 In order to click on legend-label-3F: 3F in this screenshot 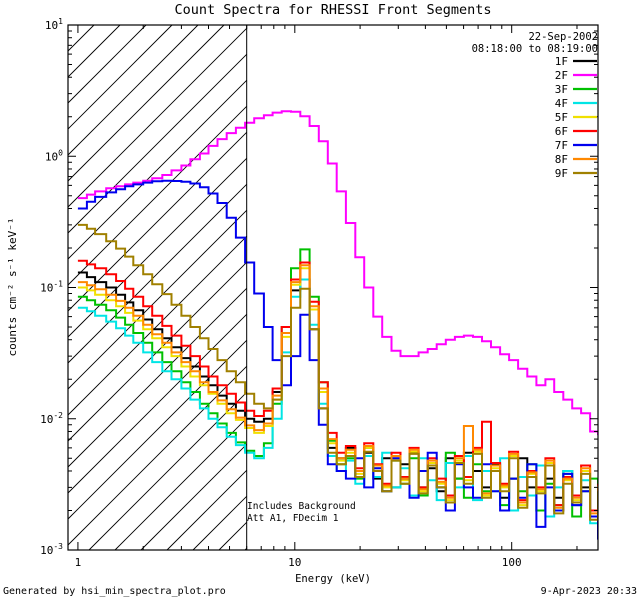, I will do `click(561, 89)`.